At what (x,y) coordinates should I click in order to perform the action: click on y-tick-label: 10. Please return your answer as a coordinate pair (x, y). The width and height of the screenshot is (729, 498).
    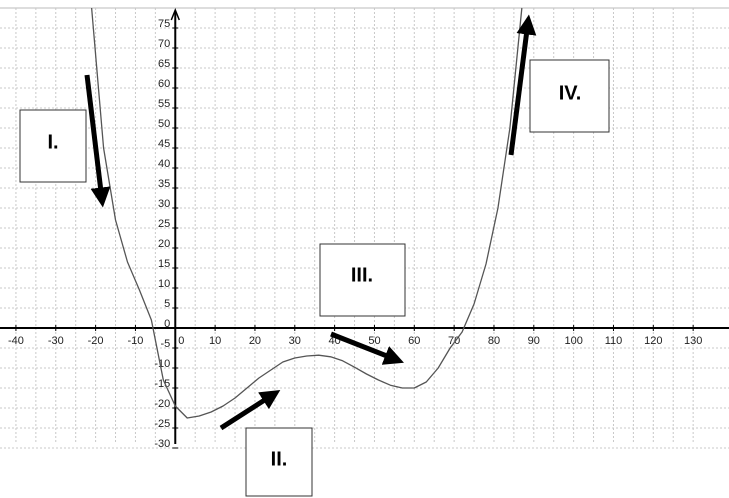
    Looking at the image, I should click on (164, 284).